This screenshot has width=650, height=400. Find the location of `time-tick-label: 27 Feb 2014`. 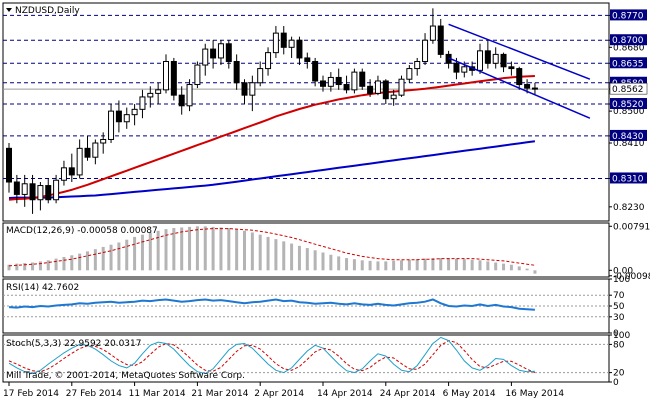

time-tick-label: 27 Feb 2014 is located at coordinates (94, 394).